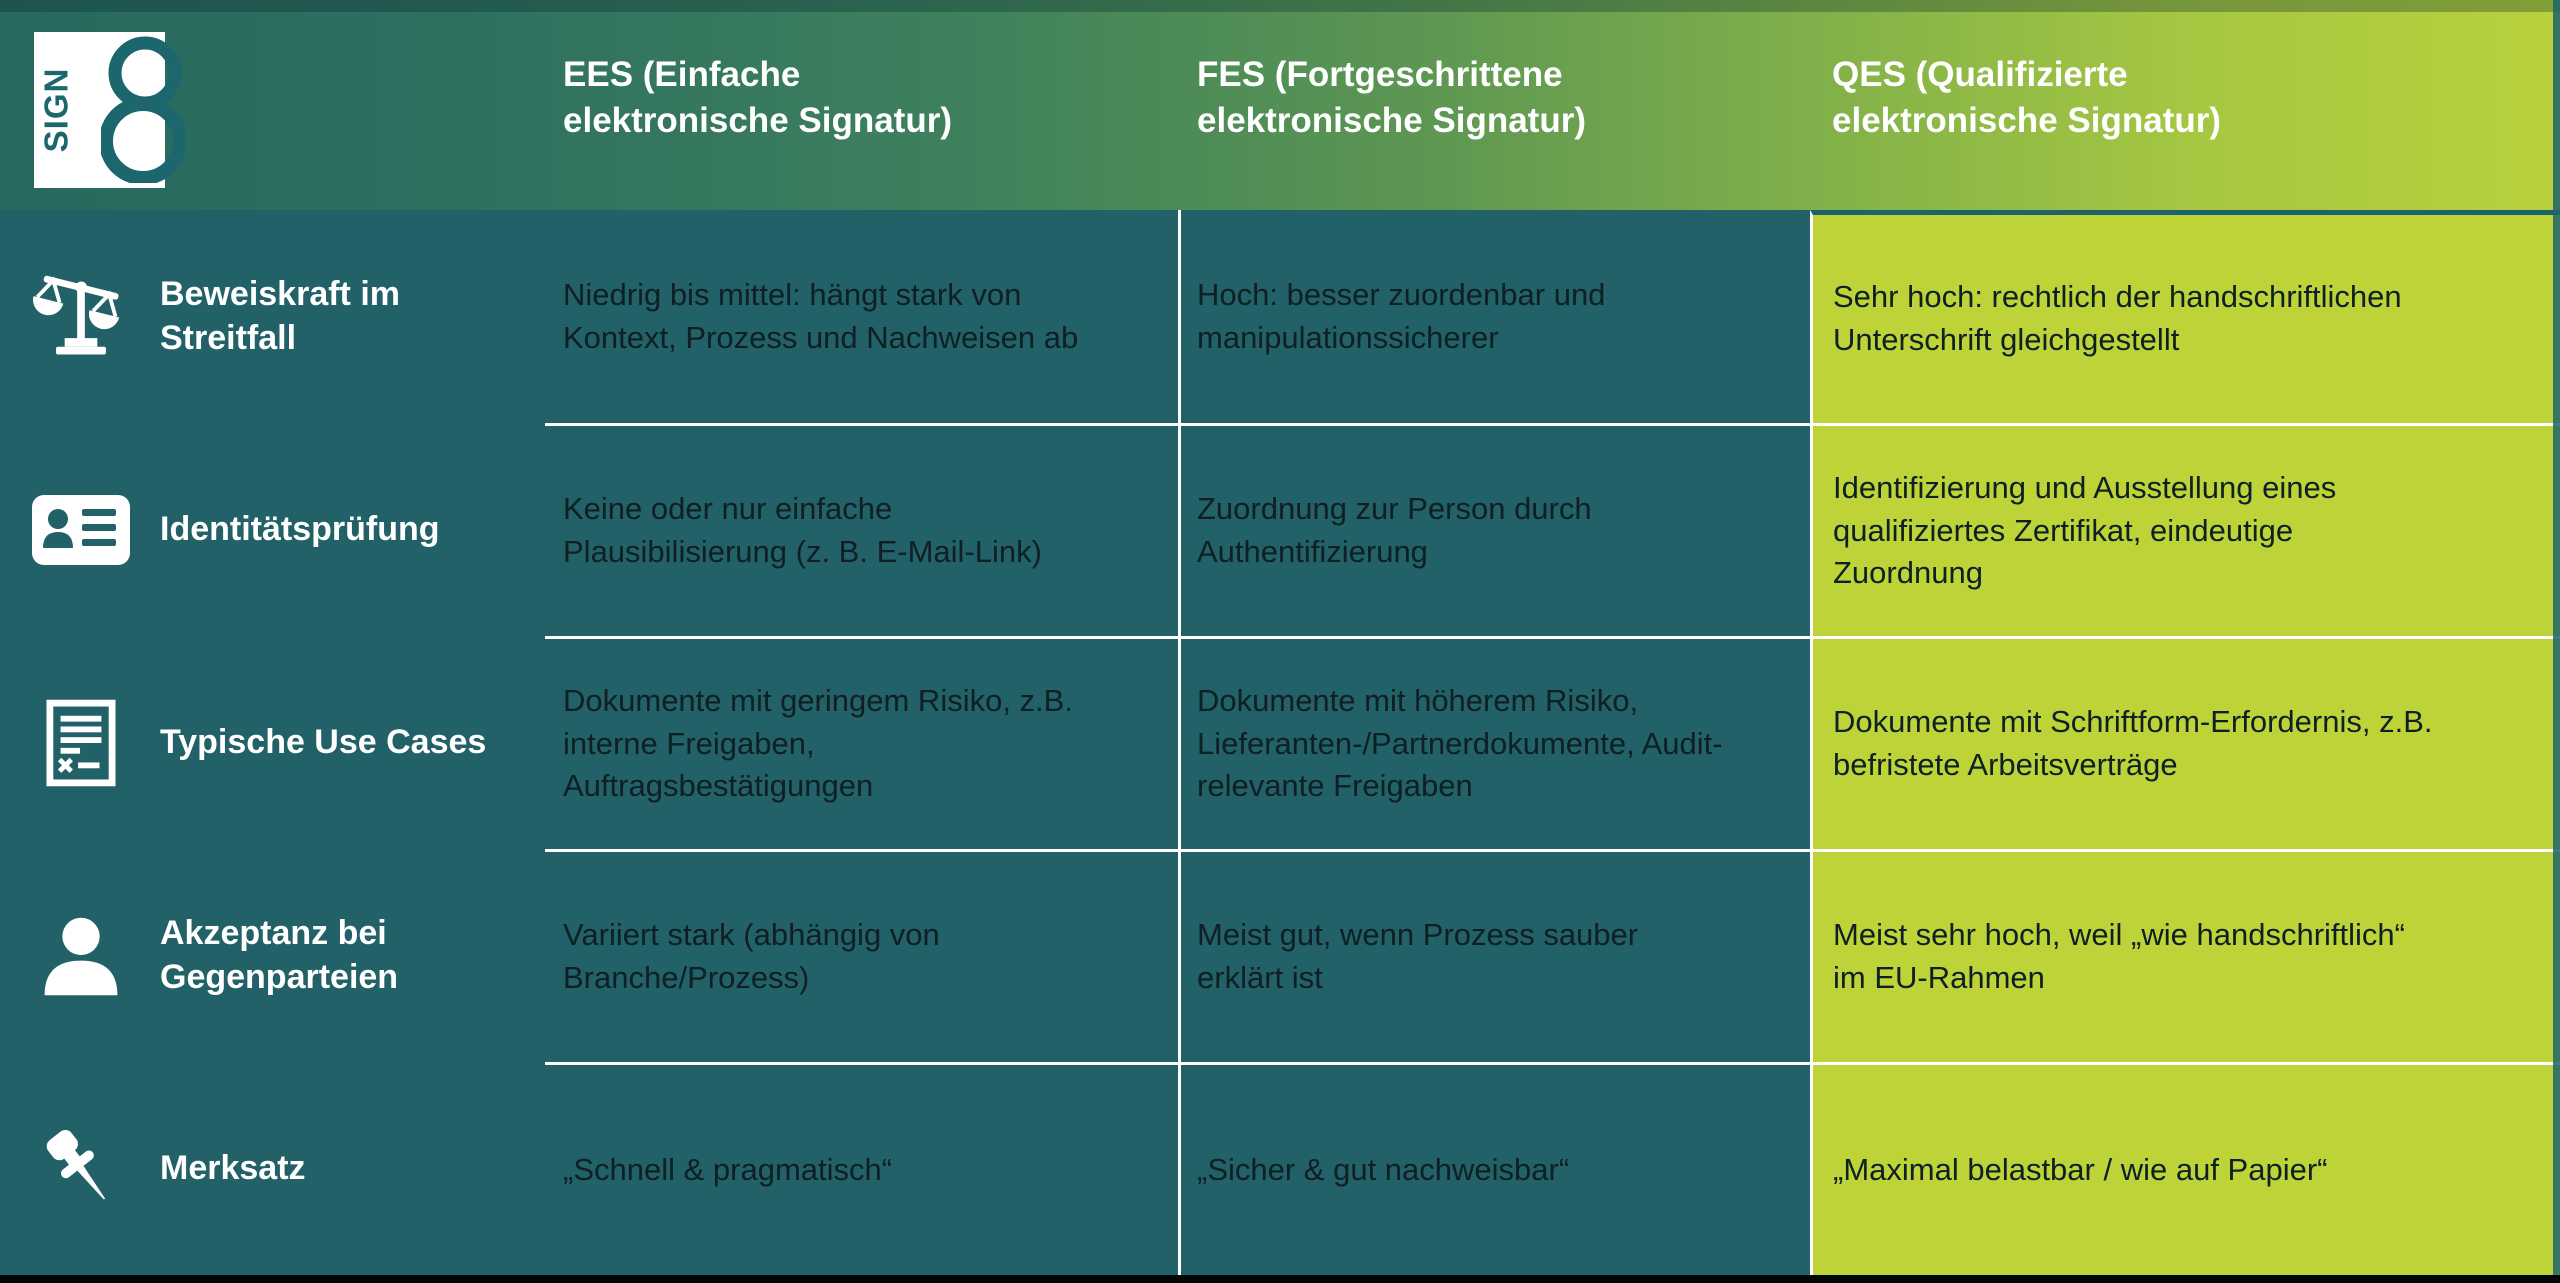  I want to click on row-label-identitaet: Identitätsprüfung, so click(300, 528).